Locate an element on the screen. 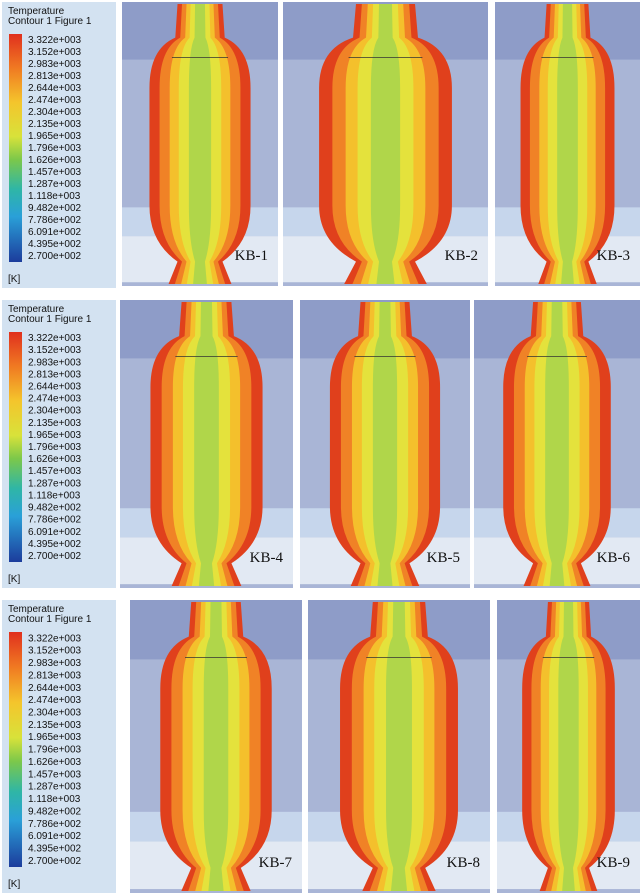  panel-label: KB-9 is located at coordinates (613, 863).